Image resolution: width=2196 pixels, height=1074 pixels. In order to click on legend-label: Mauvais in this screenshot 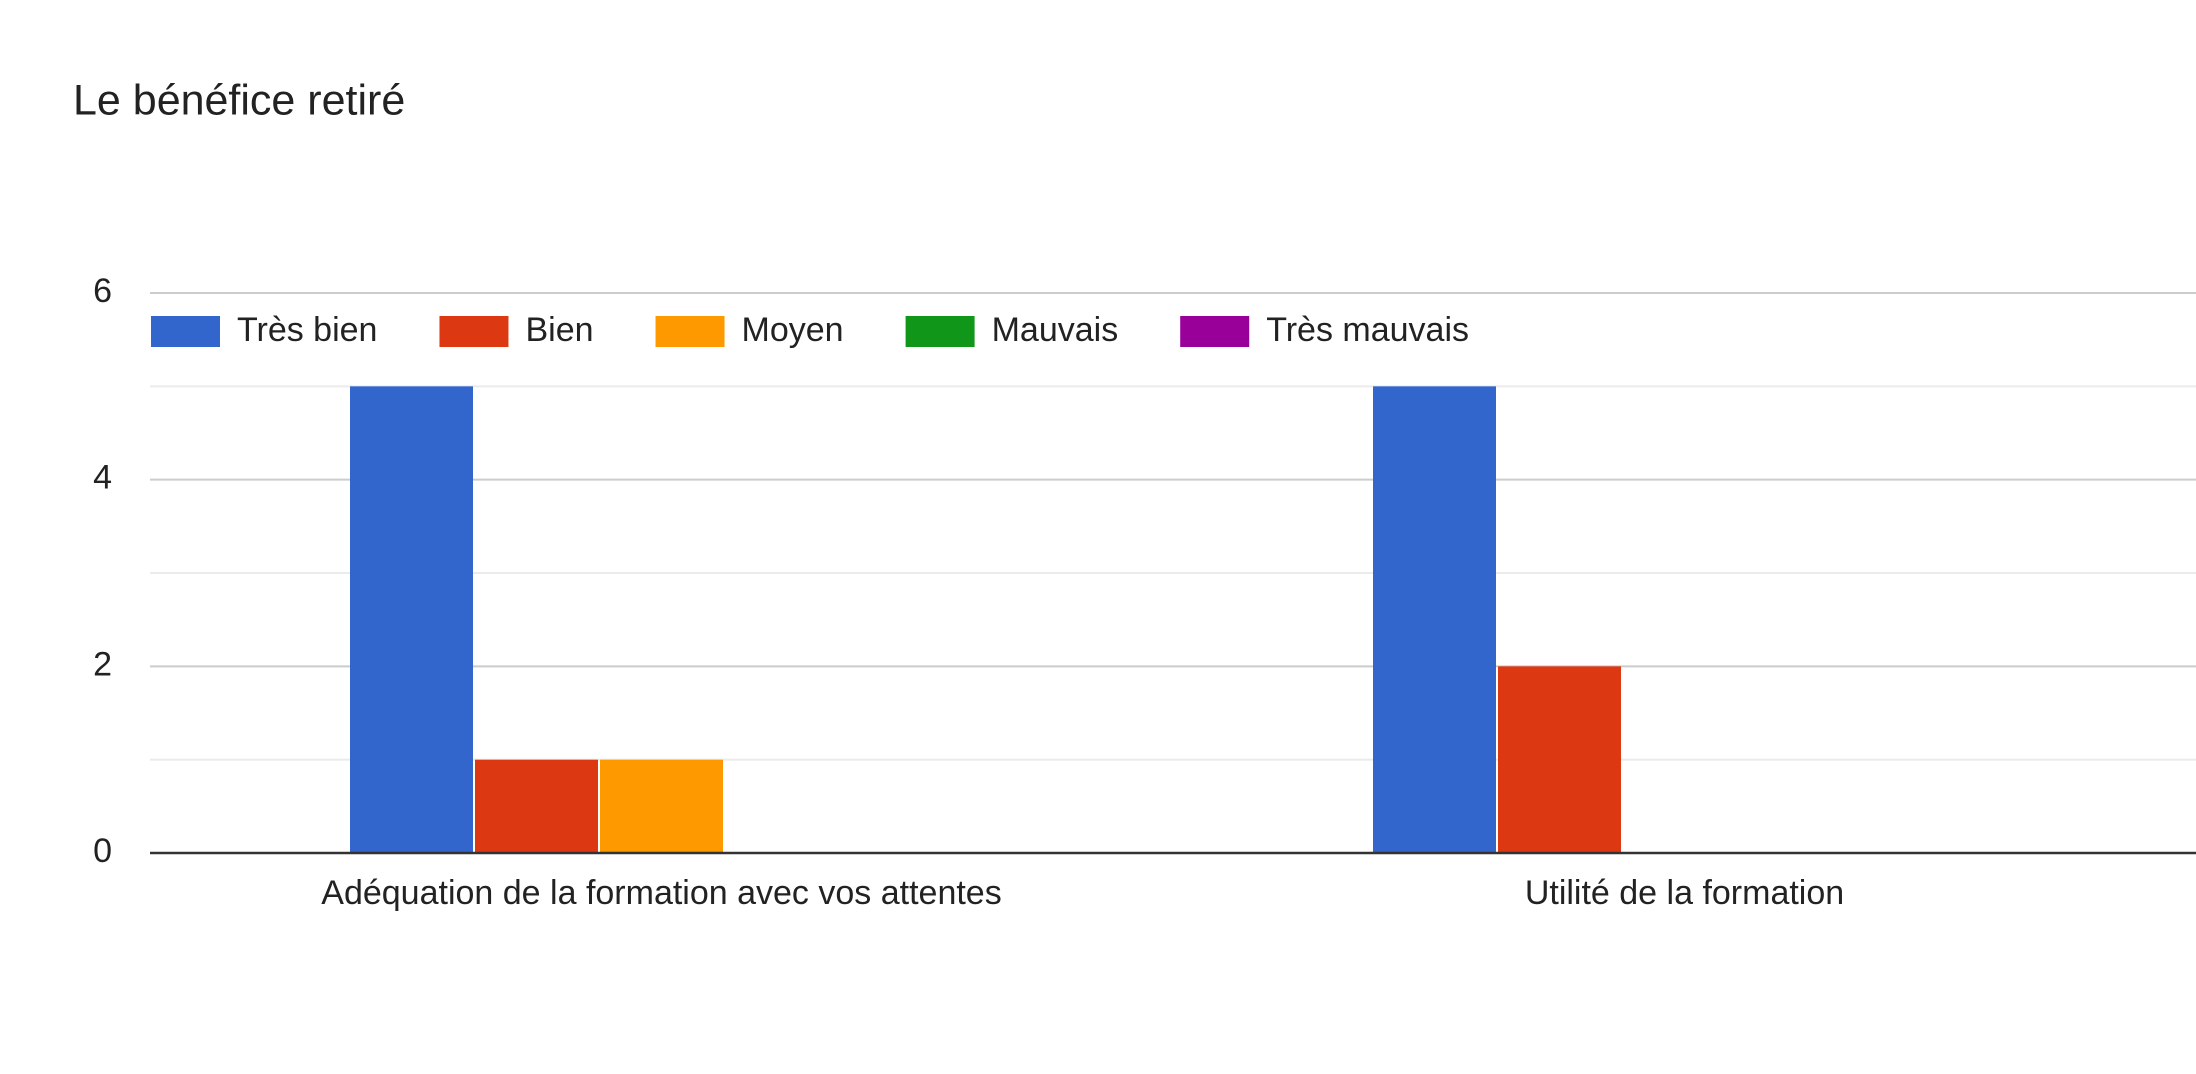, I will do `click(1055, 330)`.